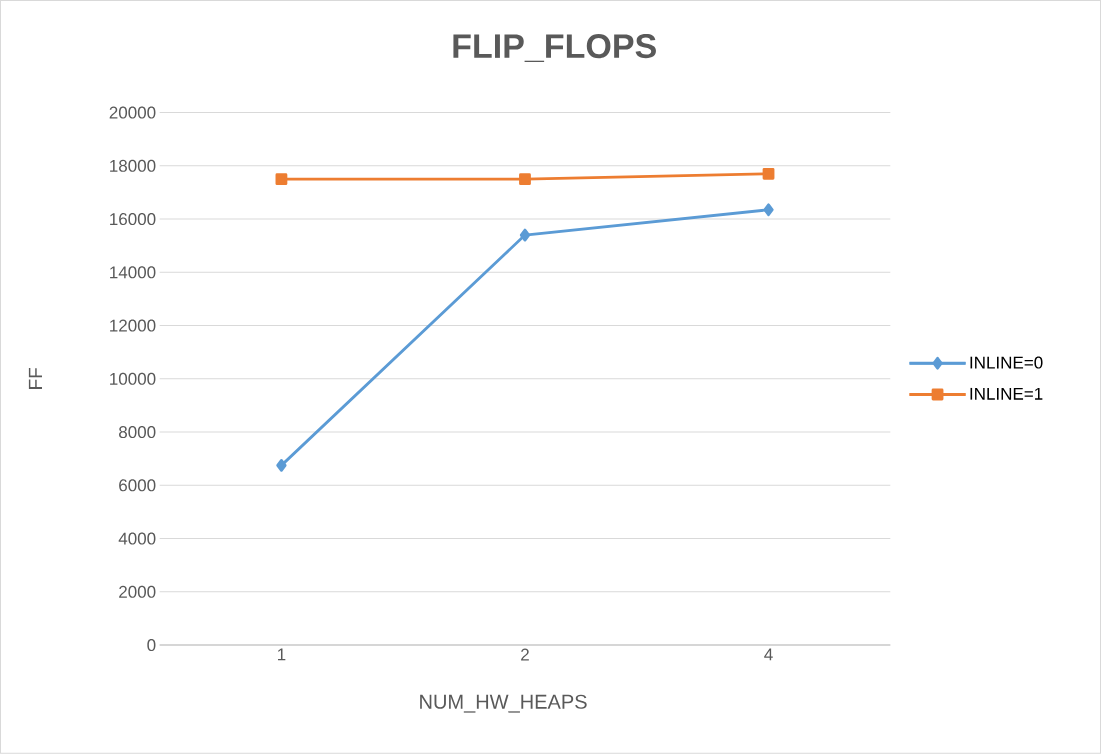  I want to click on y-tick-label: 0, so click(151, 645).